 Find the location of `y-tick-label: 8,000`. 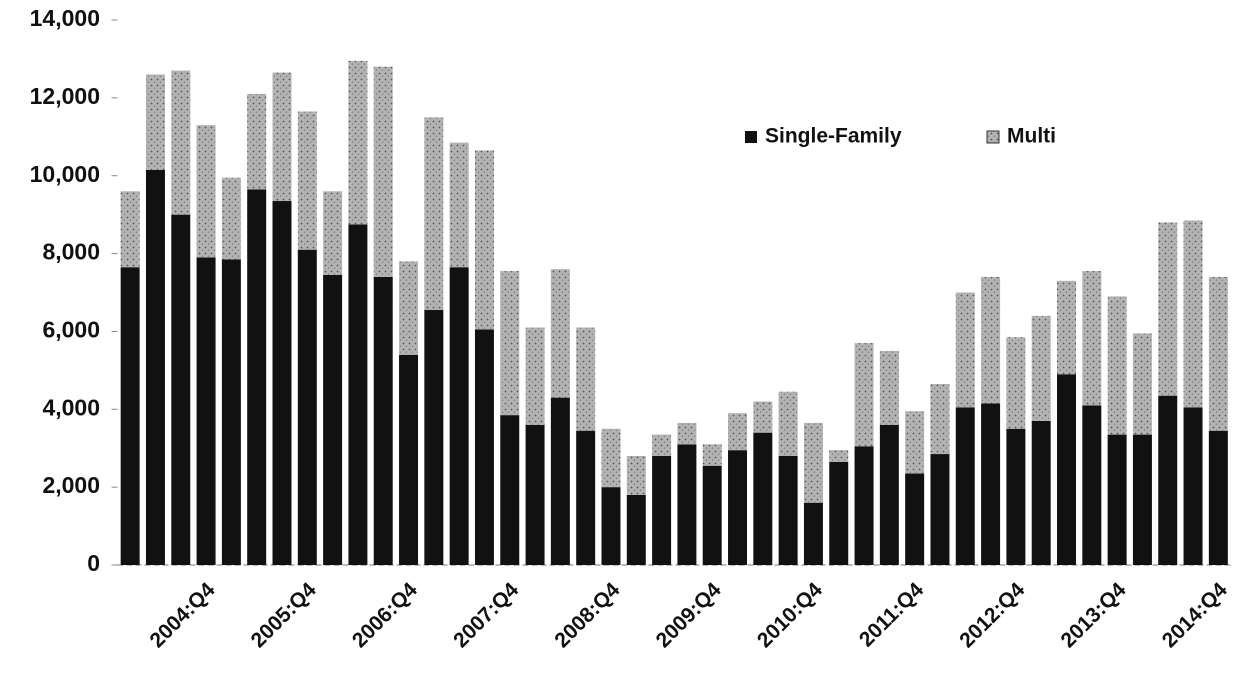

y-tick-label: 8,000 is located at coordinates (71, 252).